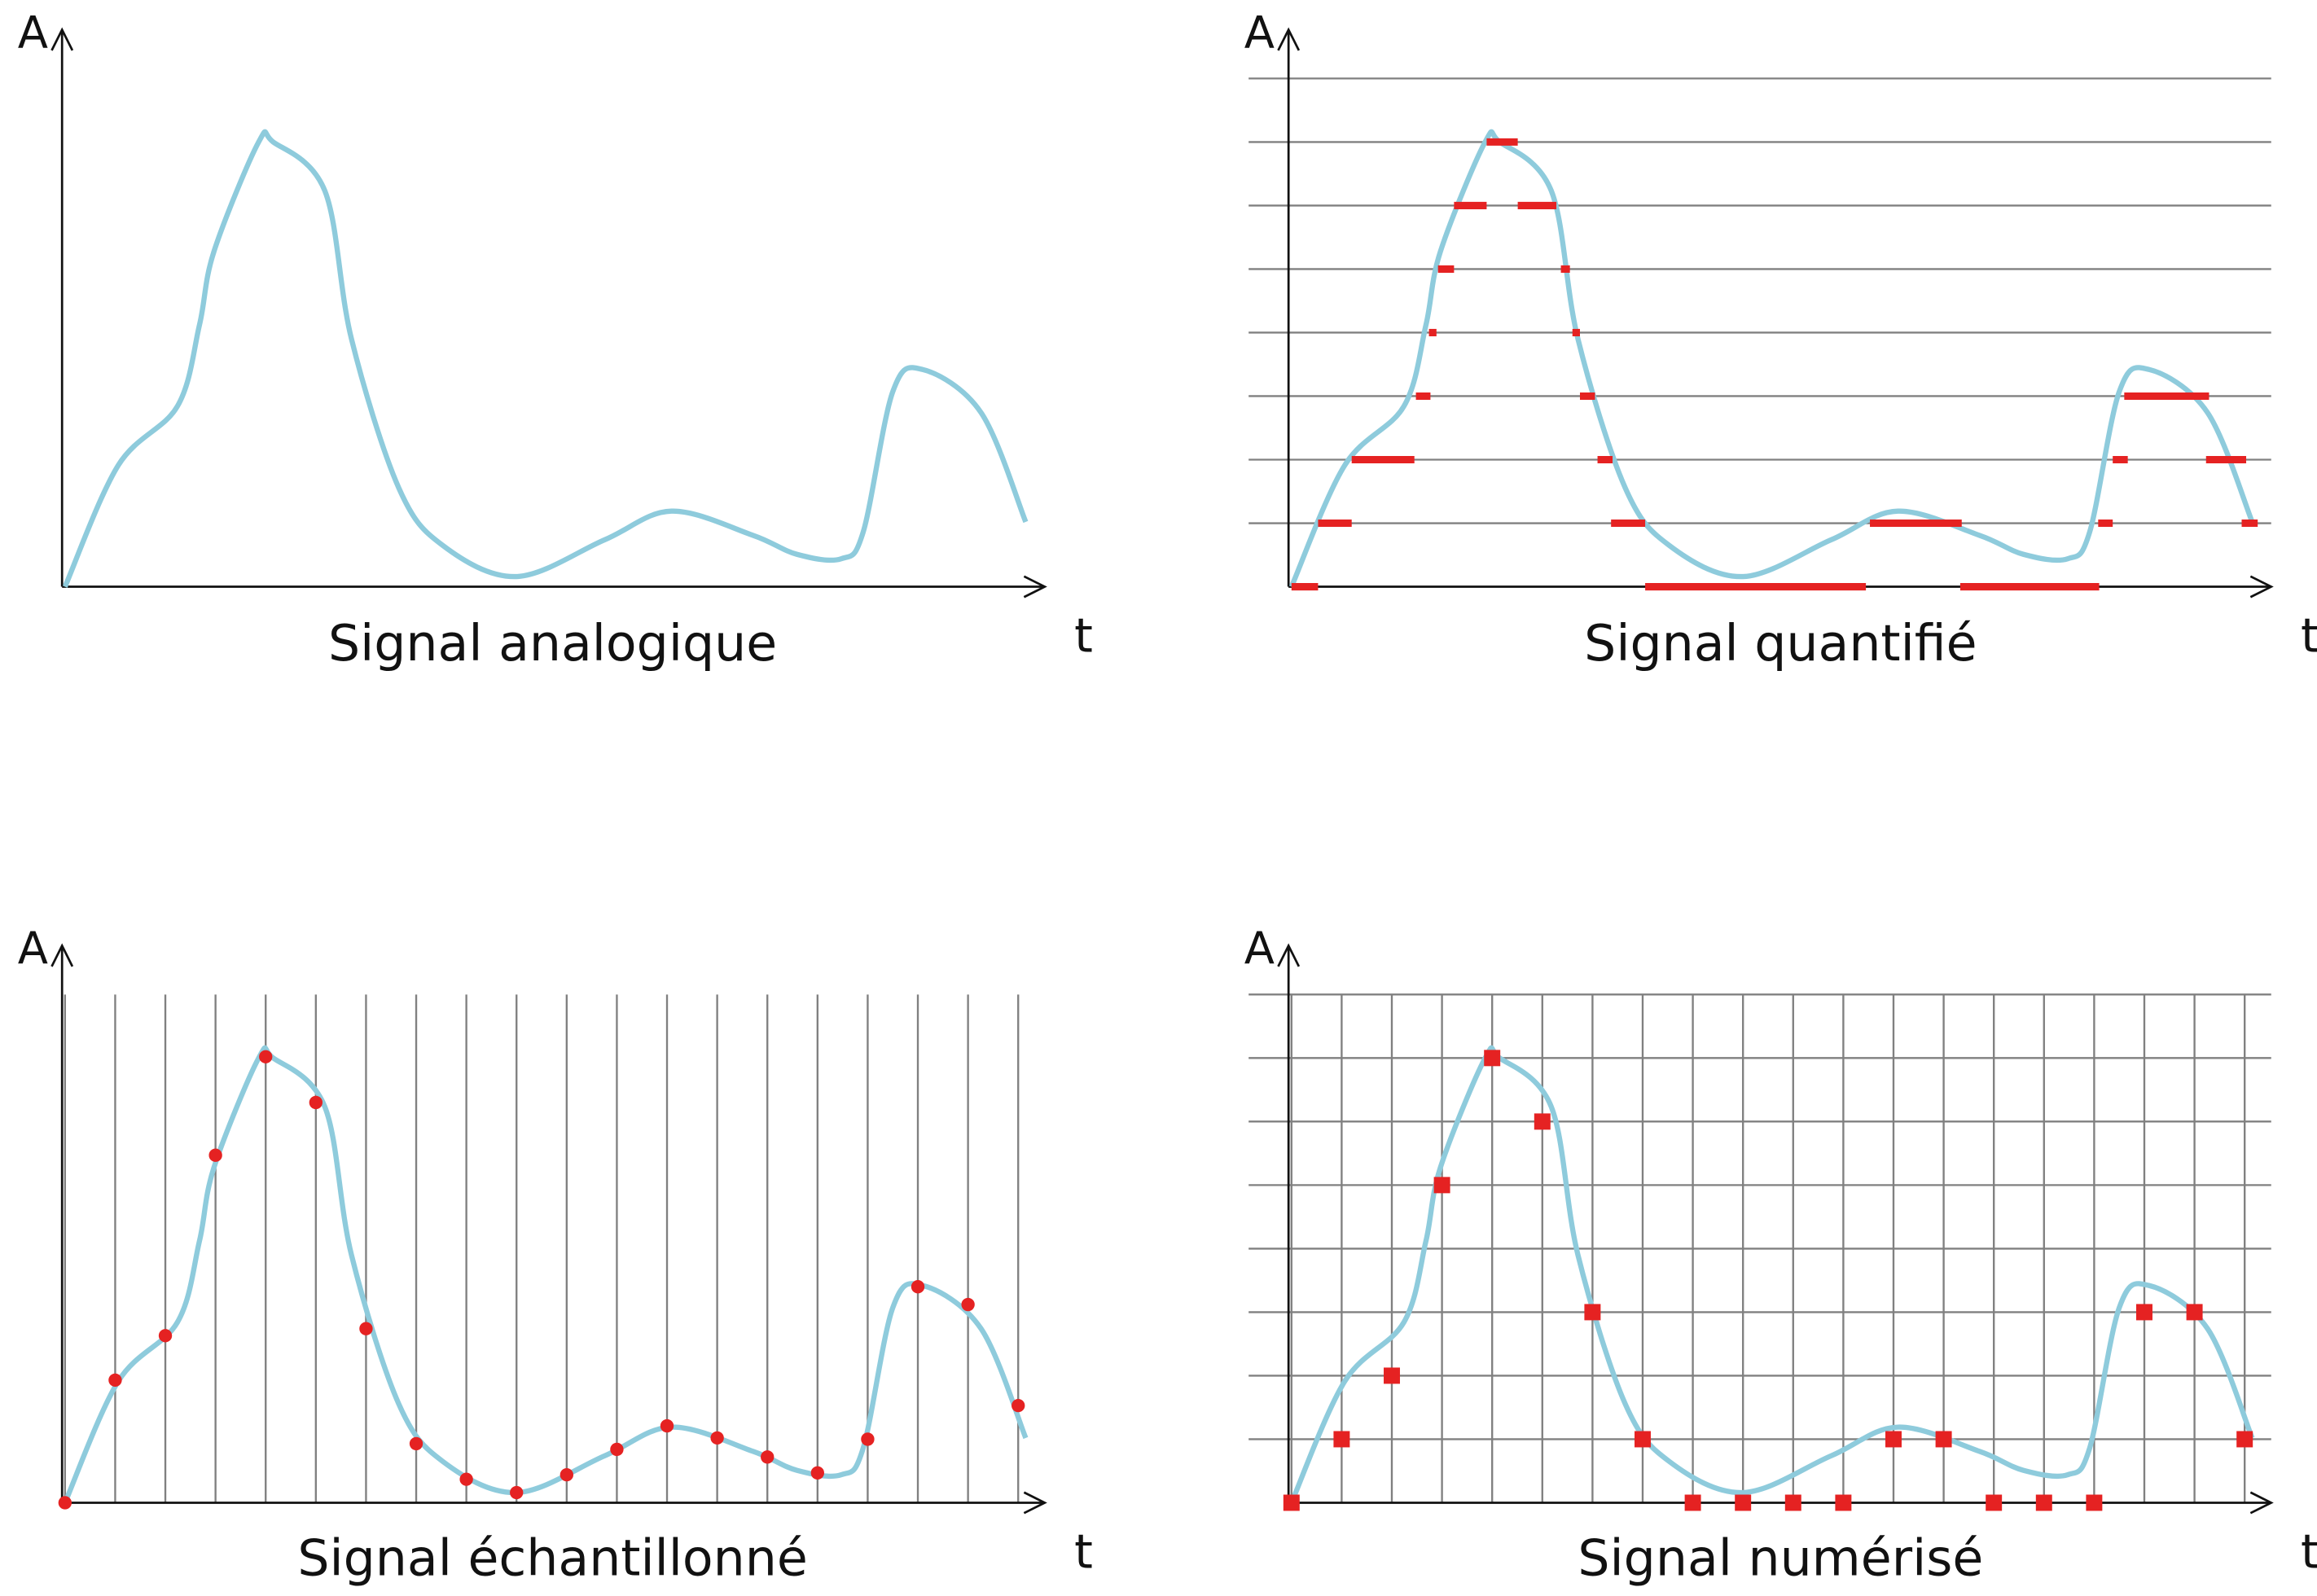  I want to click on panel-title: Signal analogique, so click(552, 643).